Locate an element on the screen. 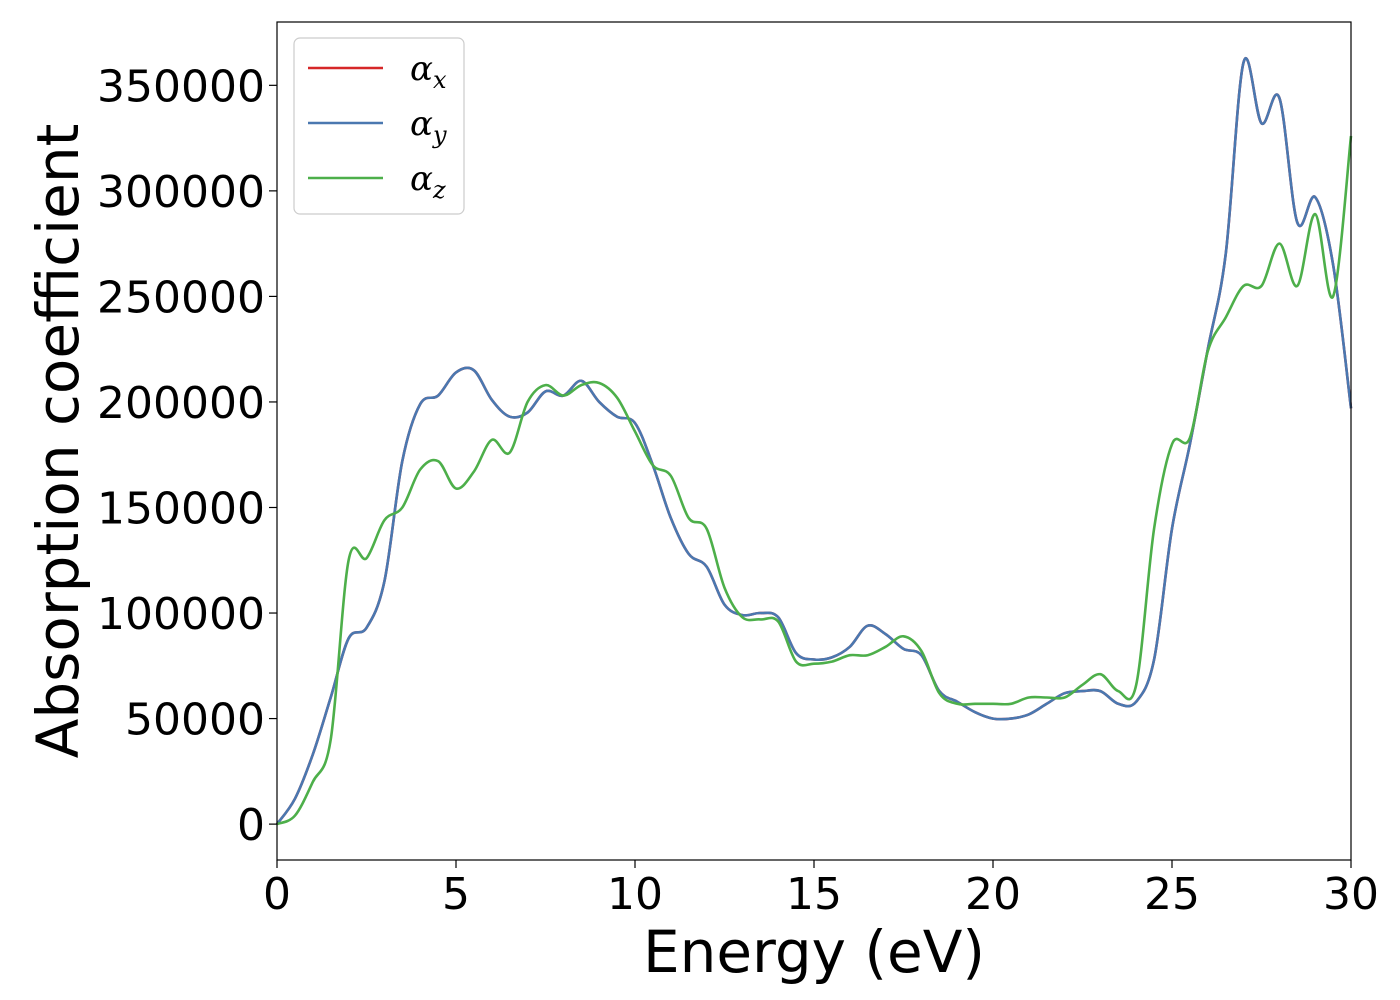 Image resolution: width=1400 pixels, height=1000 pixels. x-axis: 0 5 10 15 20 25 30 is located at coordinates (821, 890).